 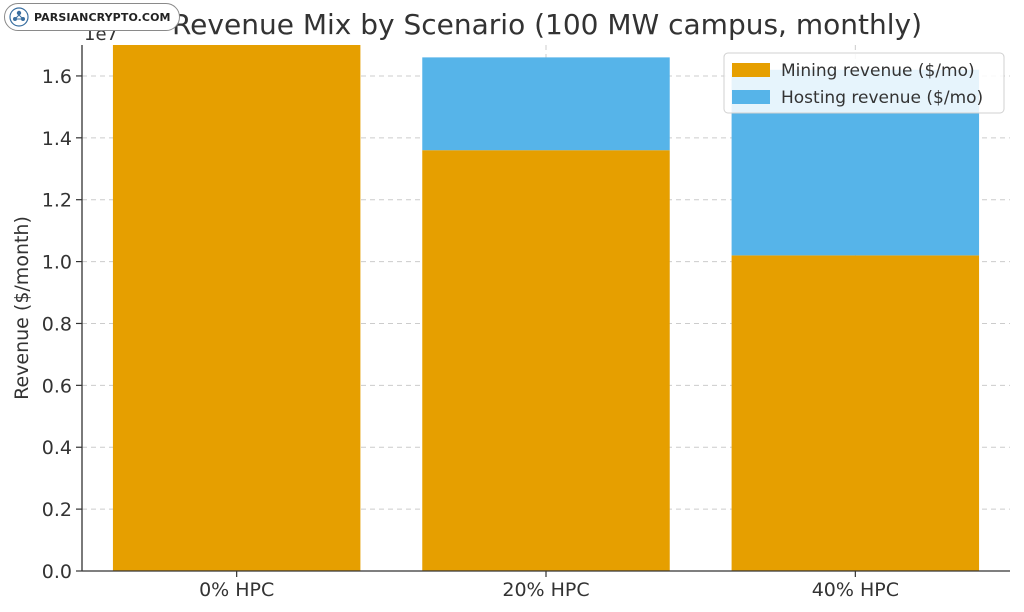 What do you see at coordinates (22, 308) in the screenshot?
I see `y-axis-label: Revenue ($/month)` at bounding box center [22, 308].